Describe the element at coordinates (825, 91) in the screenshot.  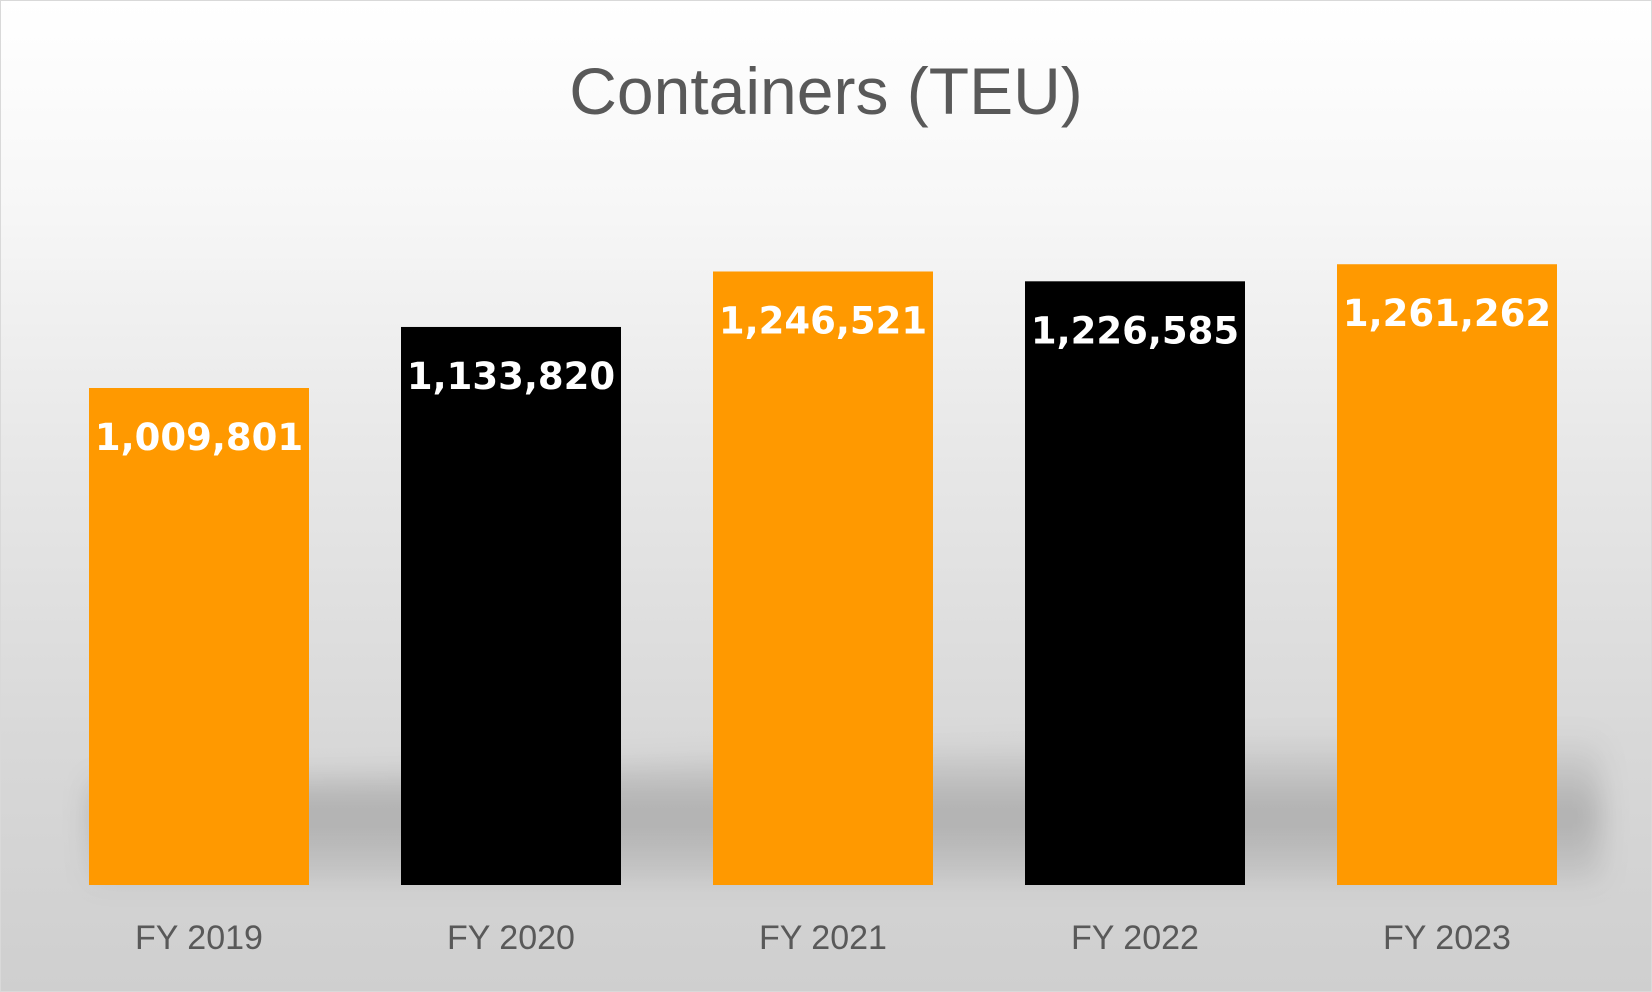
I see `chart-title: Containers (TEU)` at that location.